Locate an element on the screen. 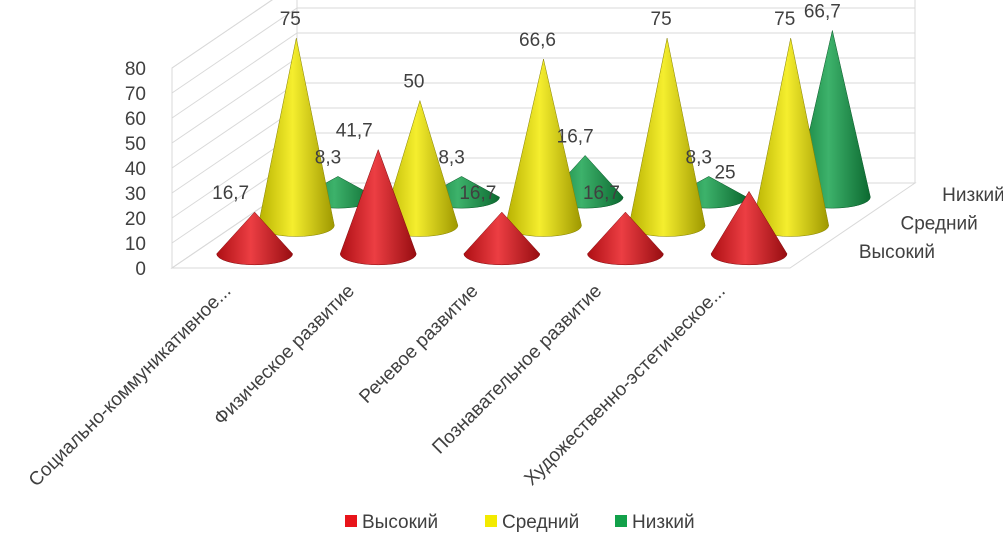 The width and height of the screenshot is (1003, 546). legend: Высокий Средний Низкий is located at coordinates (520, 522).